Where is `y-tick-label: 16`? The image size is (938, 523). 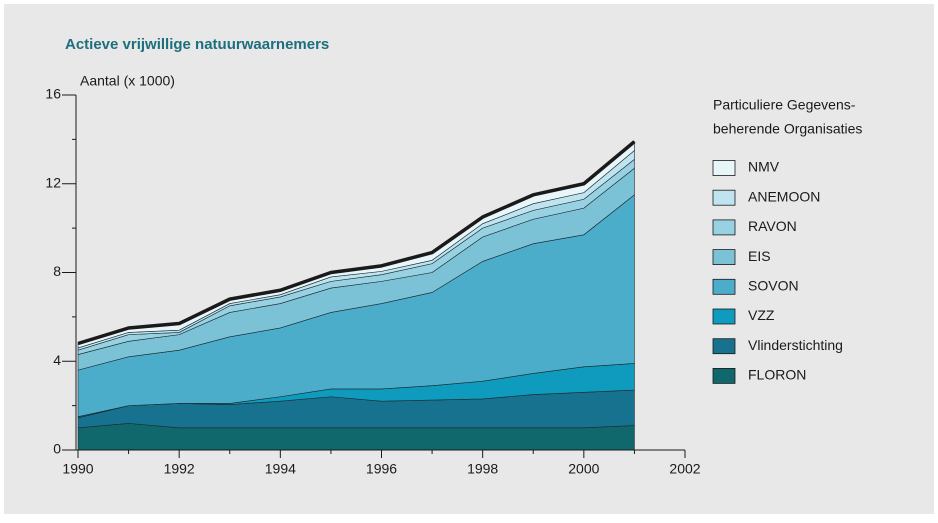
y-tick-label: 16 is located at coordinates (53, 94).